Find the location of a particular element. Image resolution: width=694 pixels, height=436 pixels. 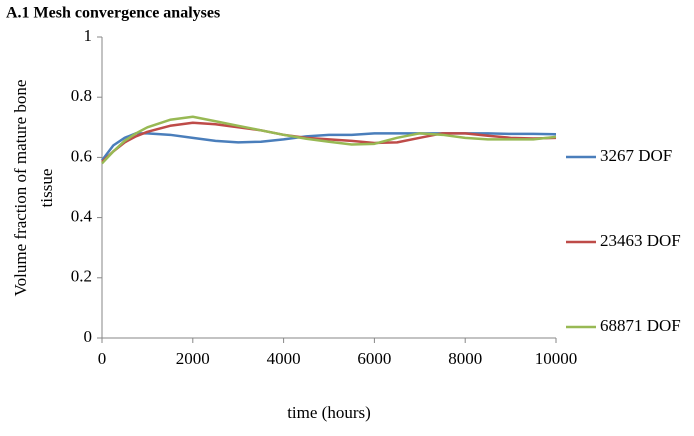

legend-label: 68871 DOF is located at coordinates (640, 325).